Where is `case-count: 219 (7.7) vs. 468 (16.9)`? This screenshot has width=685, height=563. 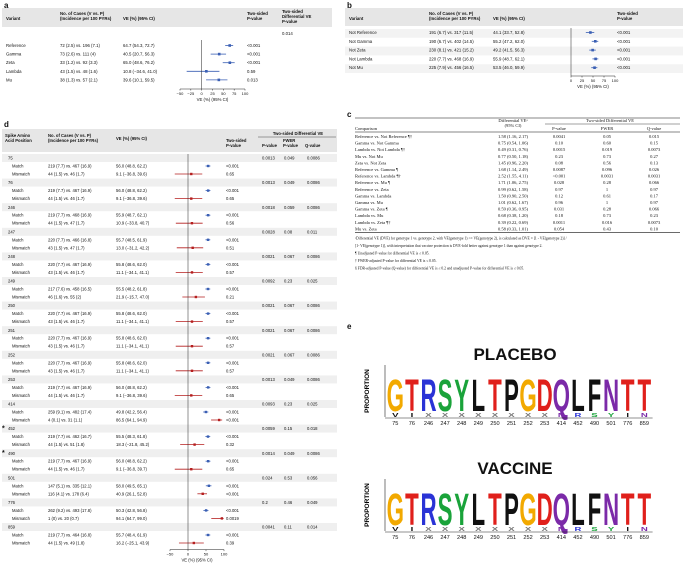
case-count: 219 (7.7) vs. 468 (16.9) is located at coordinates (70, 215).